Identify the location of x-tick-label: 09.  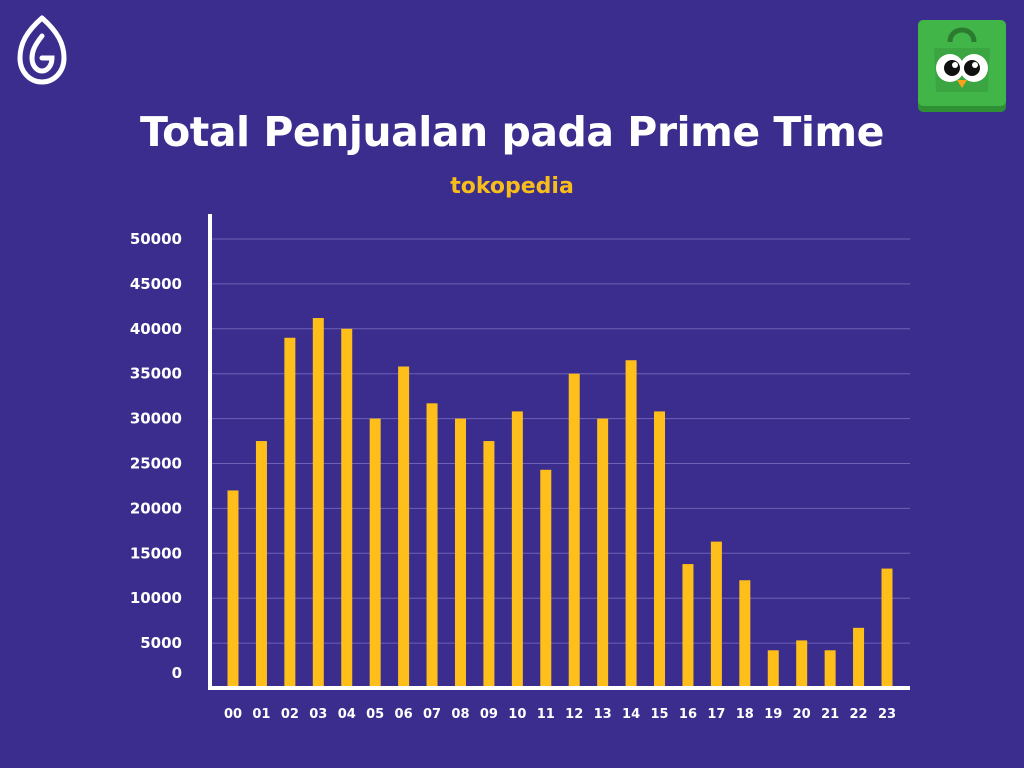
(489, 714).